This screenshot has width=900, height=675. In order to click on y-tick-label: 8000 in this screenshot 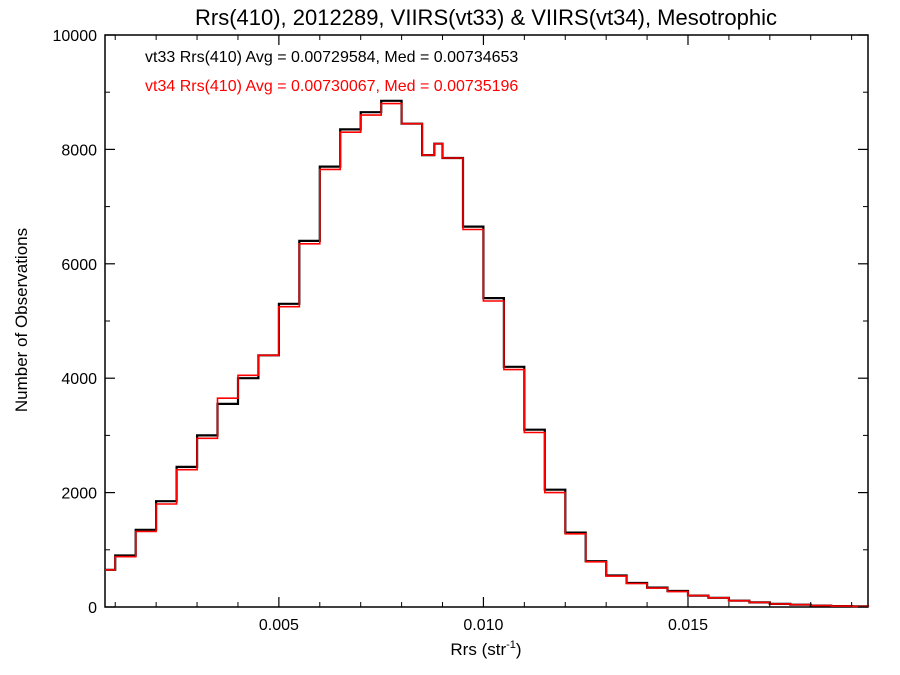, I will do `click(79, 150)`.